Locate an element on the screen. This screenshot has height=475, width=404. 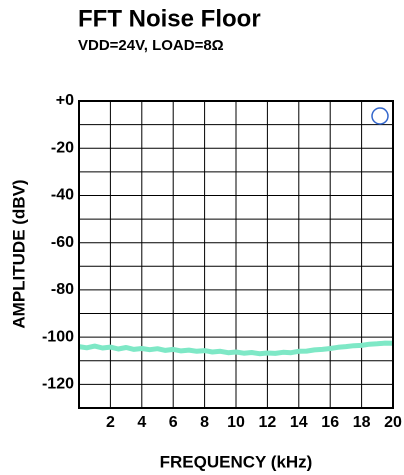
y-tick-label: -60 is located at coordinates (62, 242).